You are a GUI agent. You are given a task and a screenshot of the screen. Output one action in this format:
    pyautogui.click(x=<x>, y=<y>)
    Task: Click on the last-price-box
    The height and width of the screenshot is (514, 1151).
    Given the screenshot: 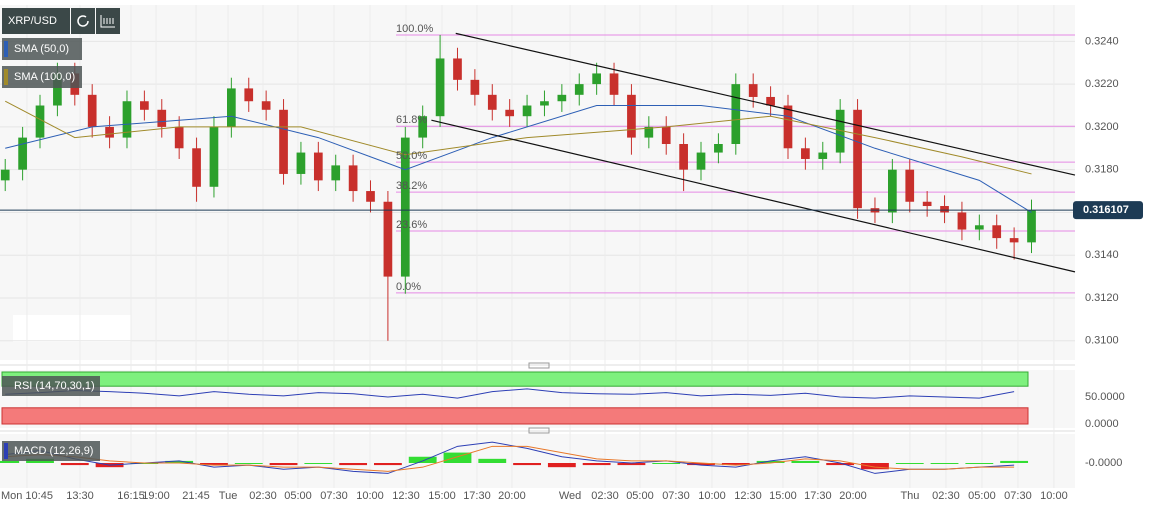 What is the action you would take?
    pyautogui.click(x=1108, y=210)
    